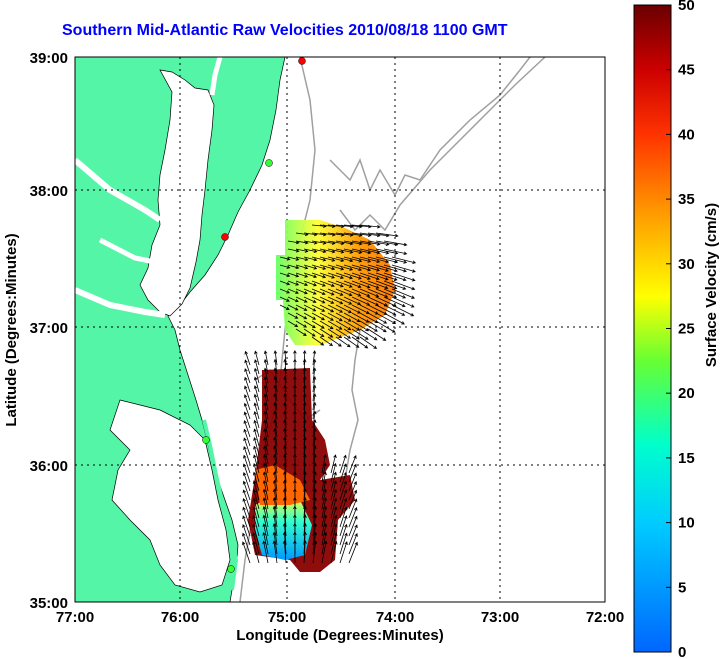 This screenshot has width=724, height=659. Describe the element at coordinates (686, 523) in the screenshot. I see `colorbar-tick-label: 10` at that location.